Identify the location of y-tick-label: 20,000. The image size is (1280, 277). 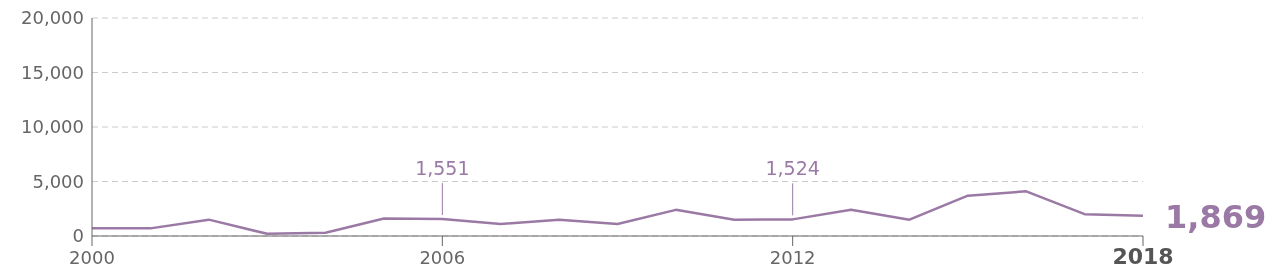
(52, 18).